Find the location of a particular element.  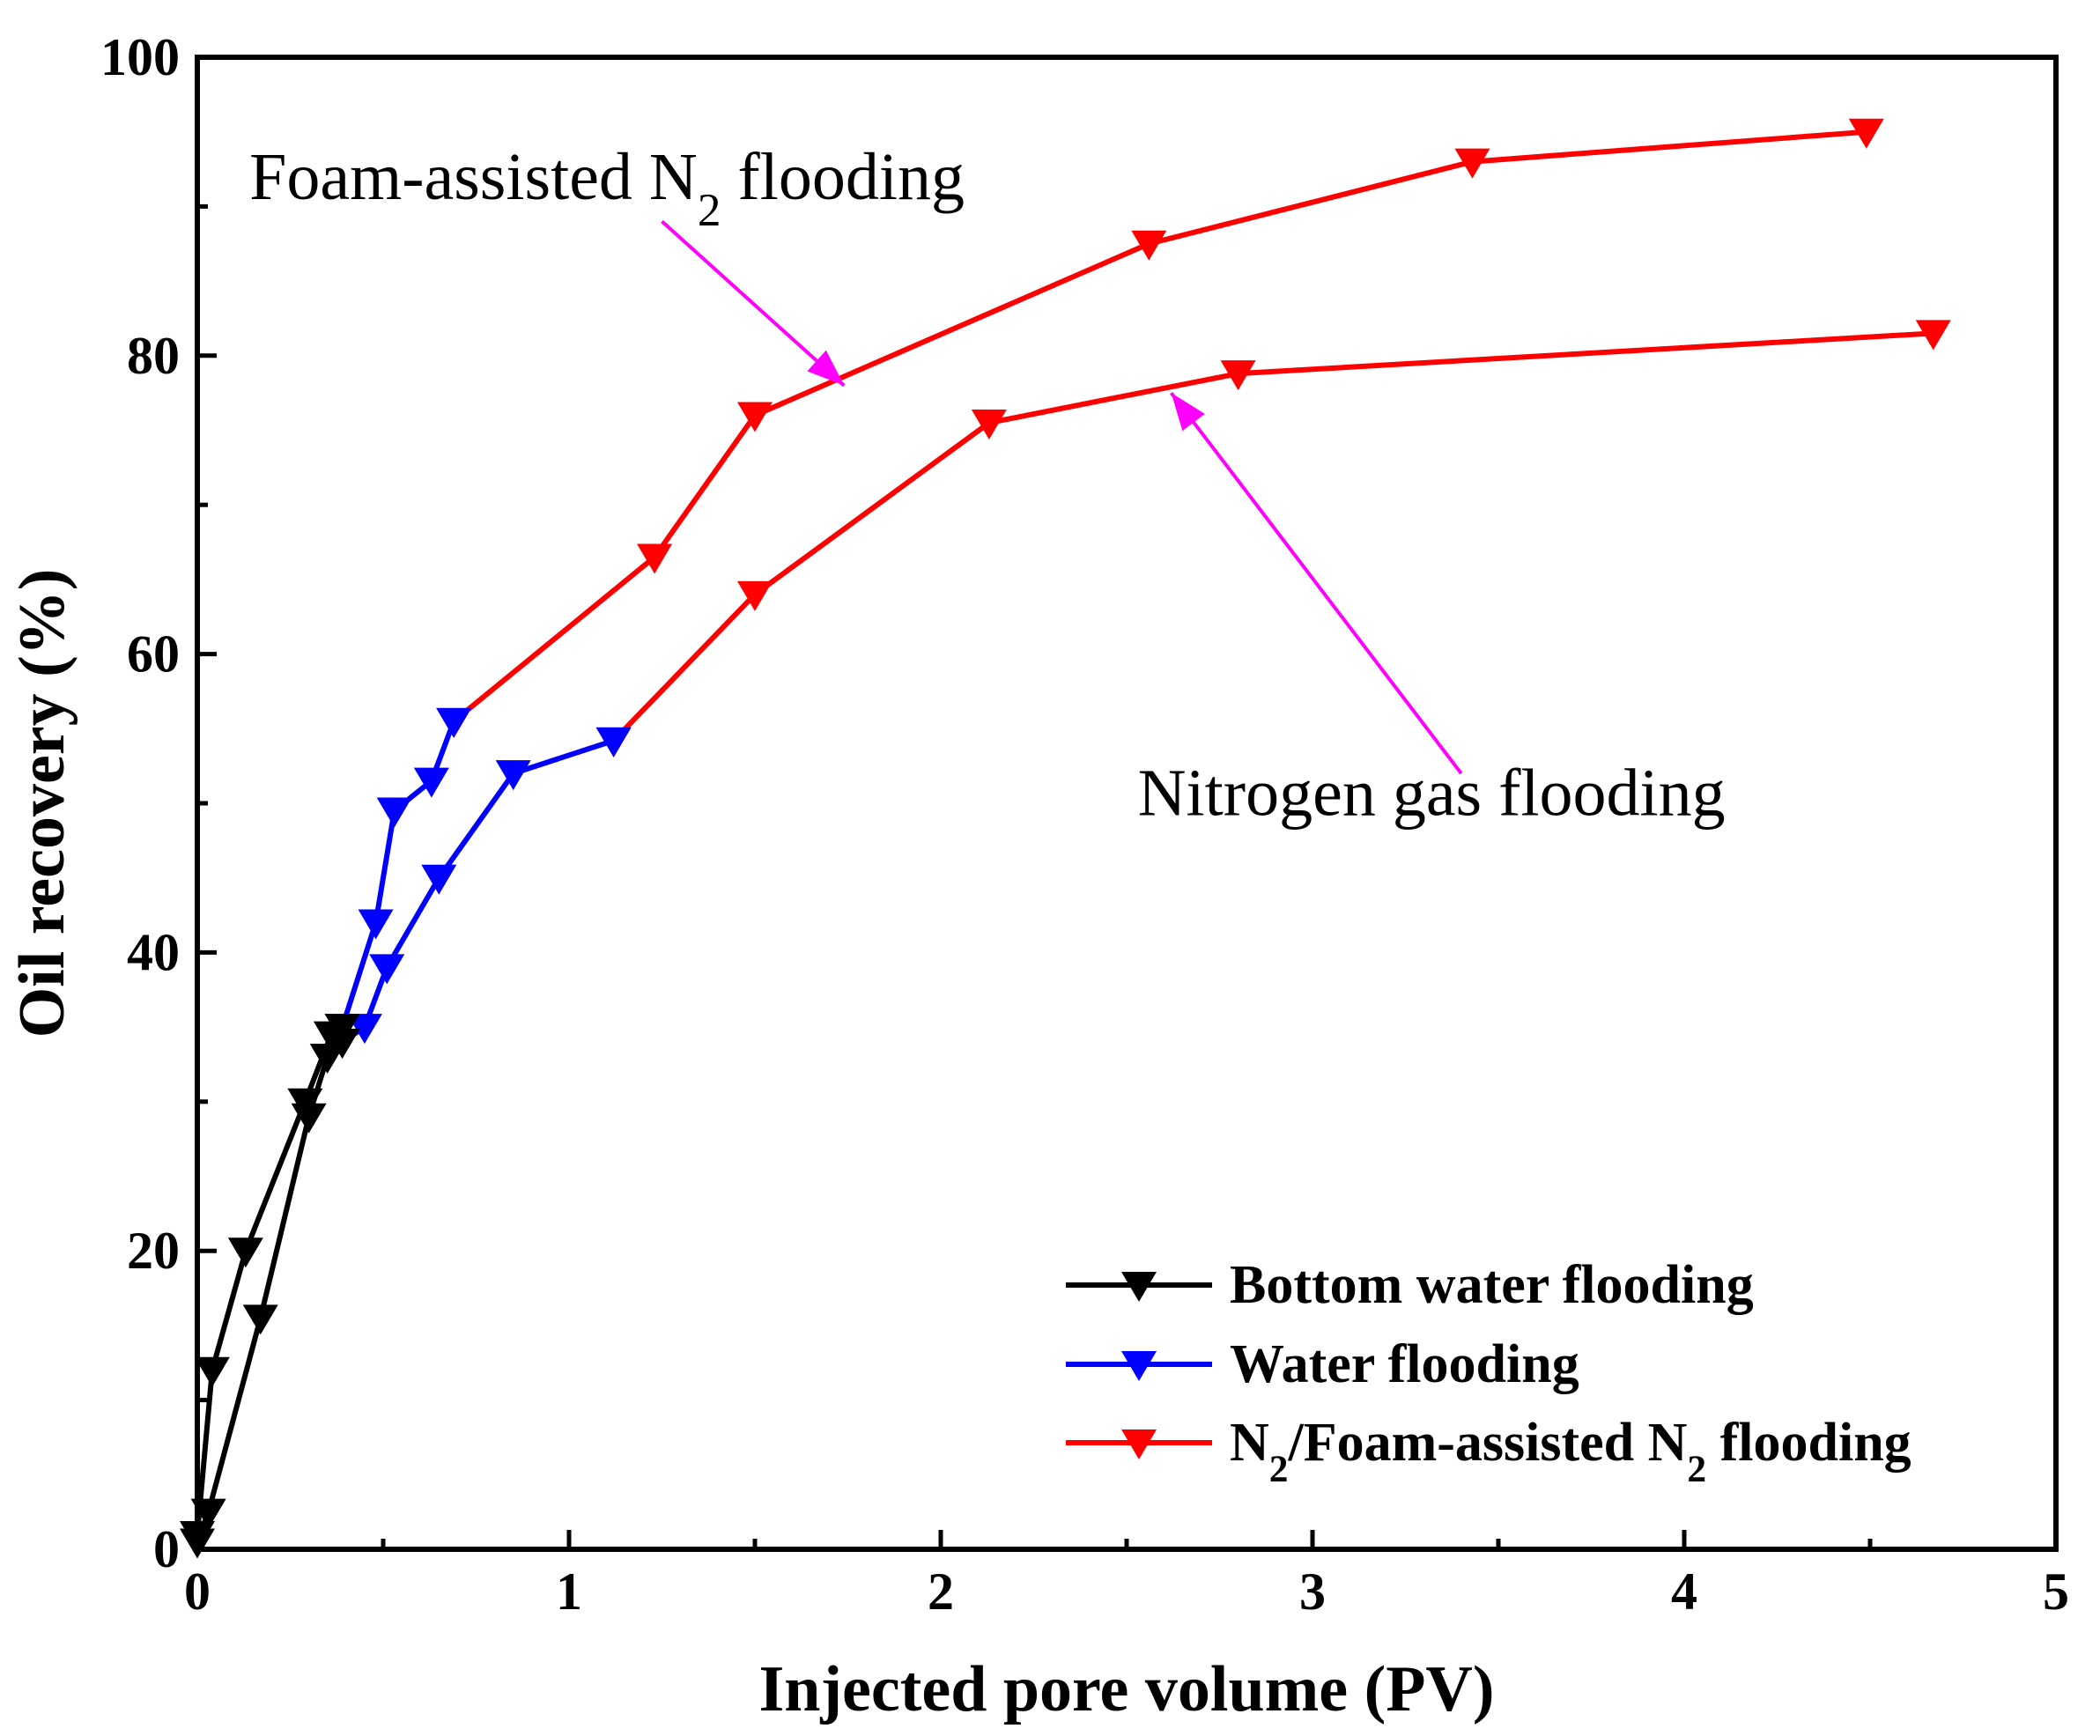

x-tick-label: 1 is located at coordinates (569, 1591).